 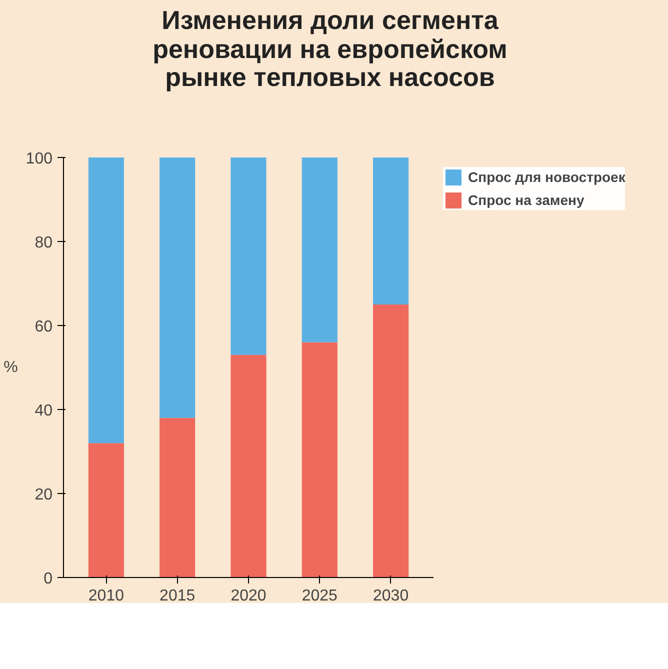 I want to click on chart-title: Изменения доли сегмента реновации на европейском рынке тепловых насосов, so click(x=330, y=48).